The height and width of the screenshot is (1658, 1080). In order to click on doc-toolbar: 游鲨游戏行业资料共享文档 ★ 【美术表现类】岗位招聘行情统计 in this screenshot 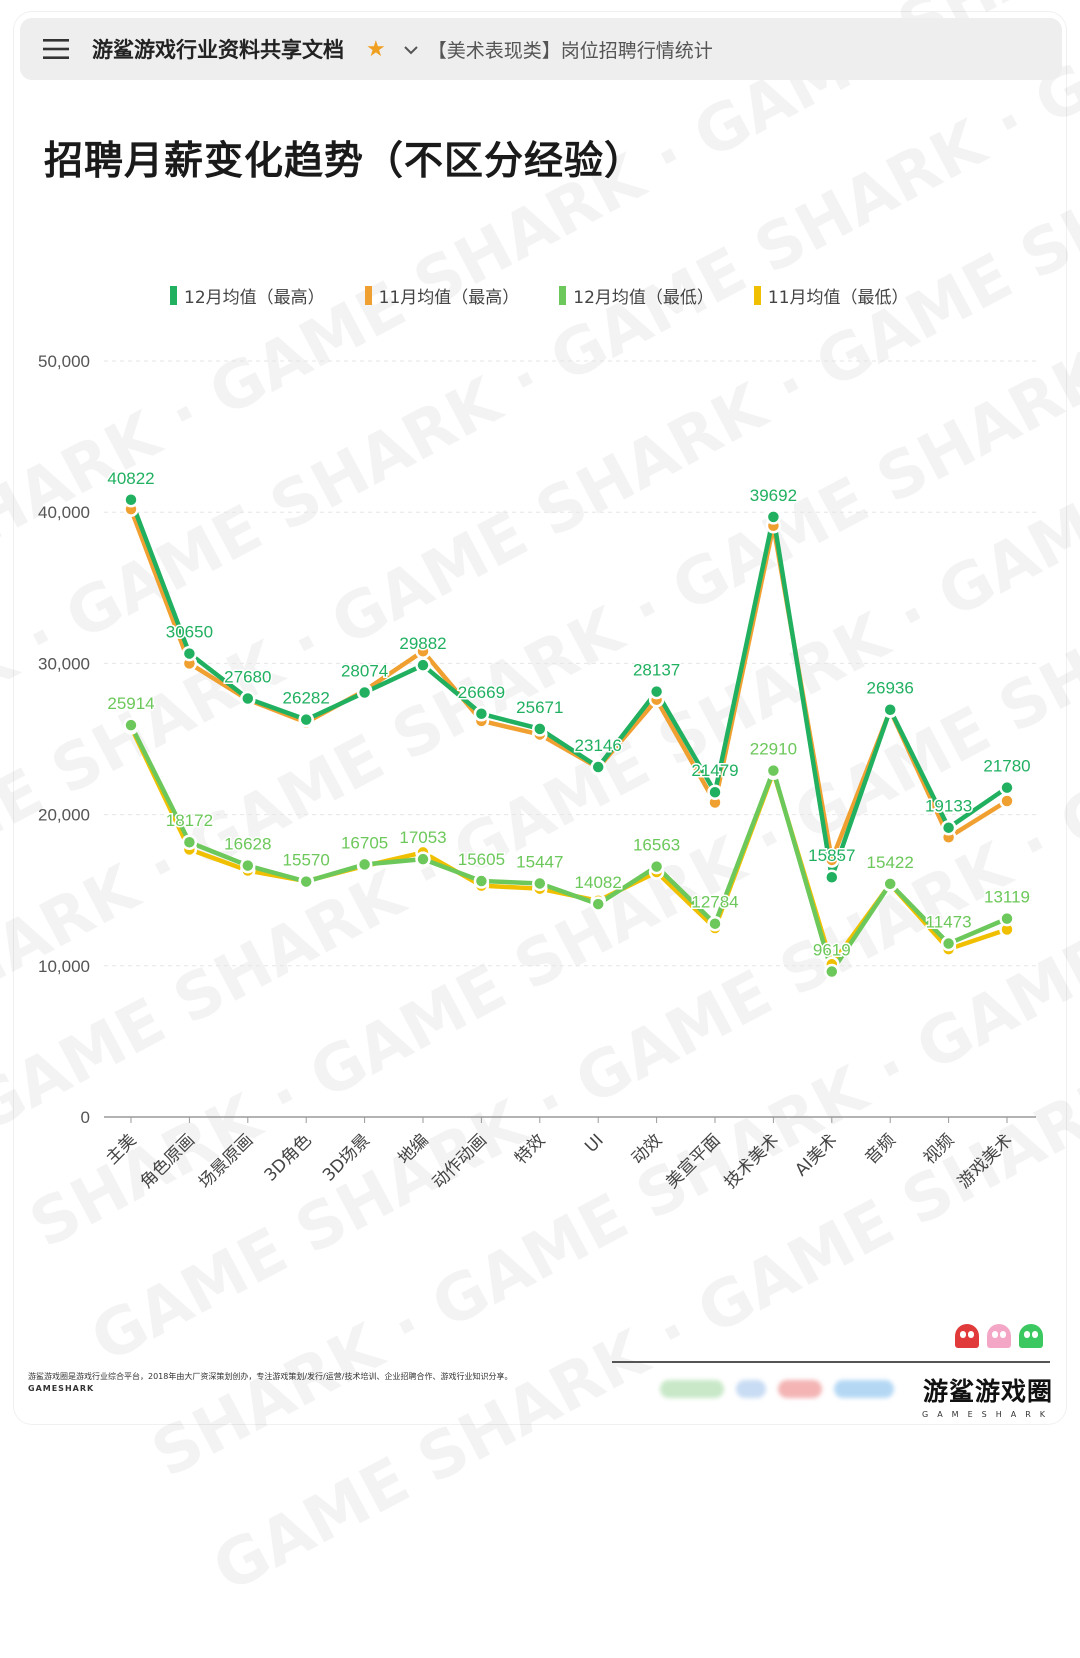, I will do `click(541, 49)`.